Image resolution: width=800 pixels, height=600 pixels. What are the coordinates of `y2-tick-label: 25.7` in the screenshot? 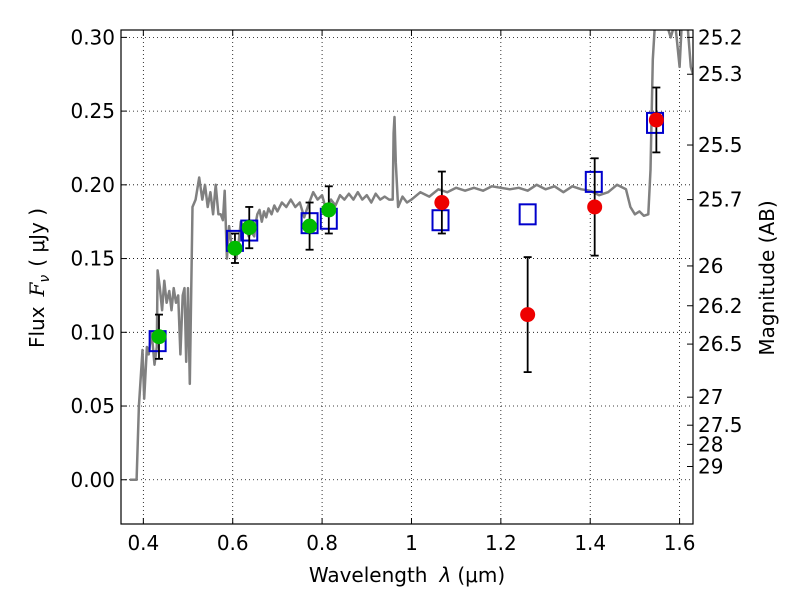 It's located at (720, 200).